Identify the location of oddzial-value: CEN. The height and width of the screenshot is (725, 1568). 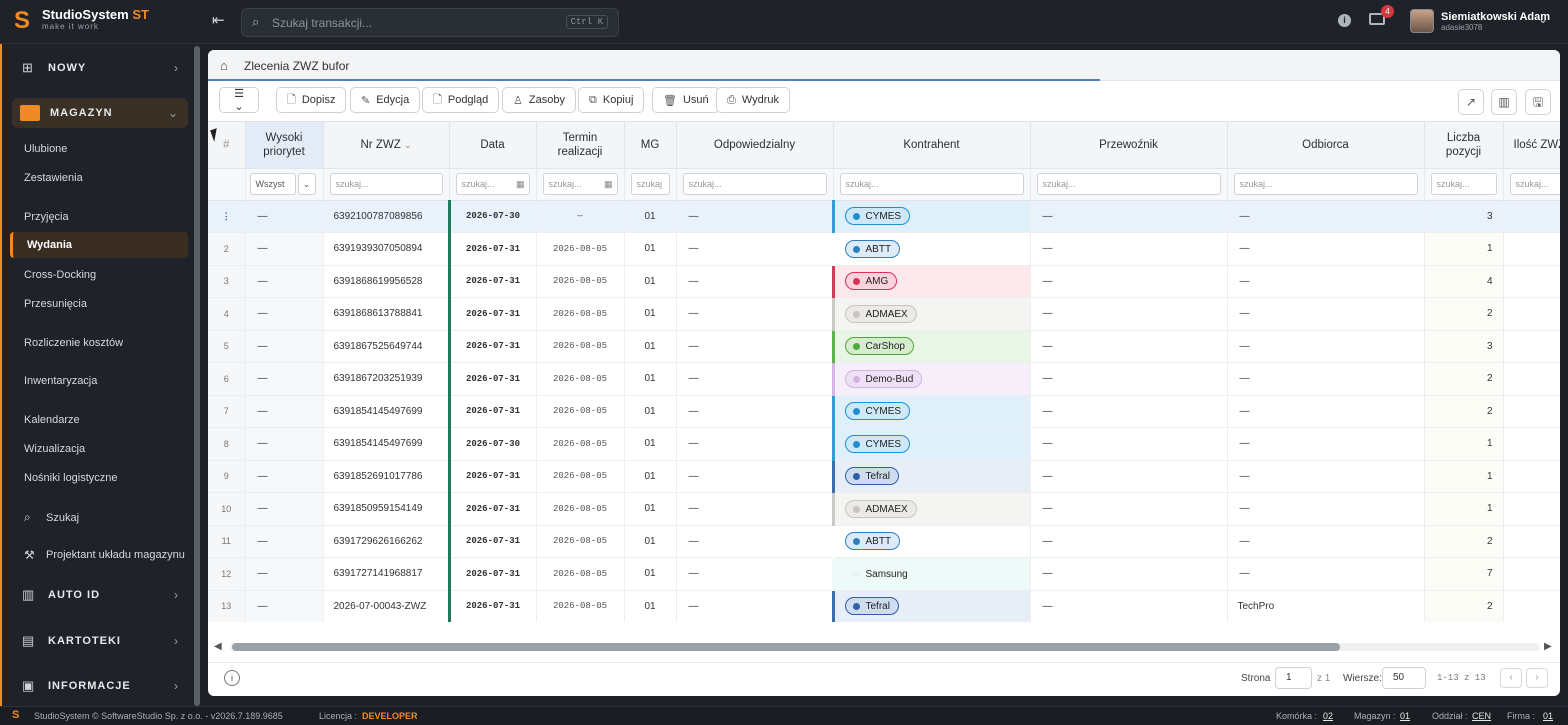
(1482, 716).